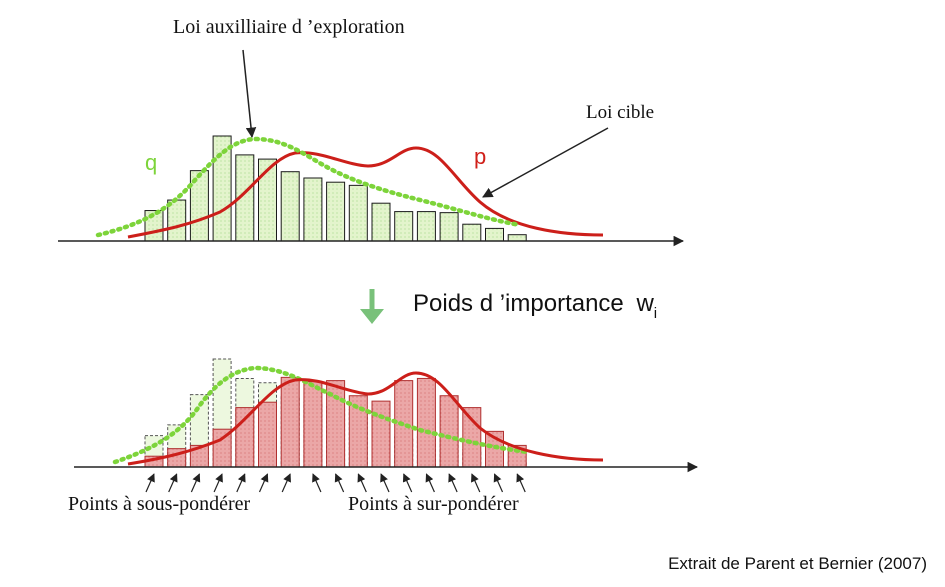 This screenshot has width=945, height=587. What do you see at coordinates (249, 94) in the screenshot?
I see `exploration-law-pointer` at bounding box center [249, 94].